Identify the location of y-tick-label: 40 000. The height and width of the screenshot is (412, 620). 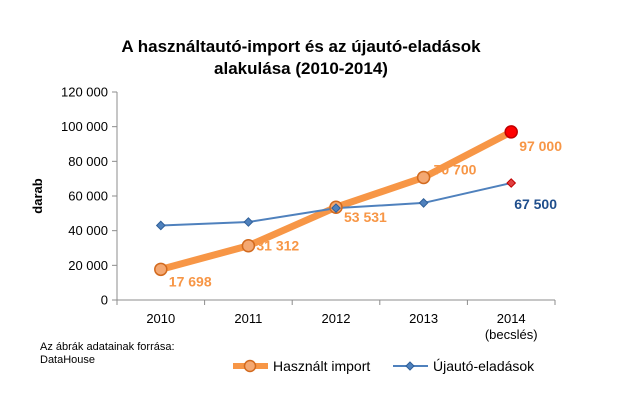
(88, 230).